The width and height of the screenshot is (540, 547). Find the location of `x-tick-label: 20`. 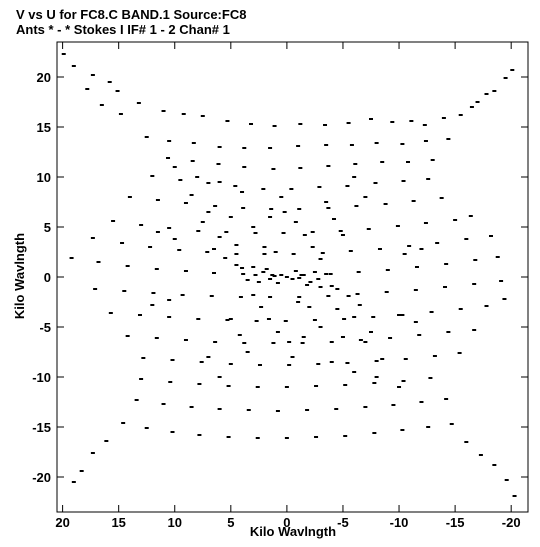

x-tick-label: 20 is located at coordinates (62, 522).